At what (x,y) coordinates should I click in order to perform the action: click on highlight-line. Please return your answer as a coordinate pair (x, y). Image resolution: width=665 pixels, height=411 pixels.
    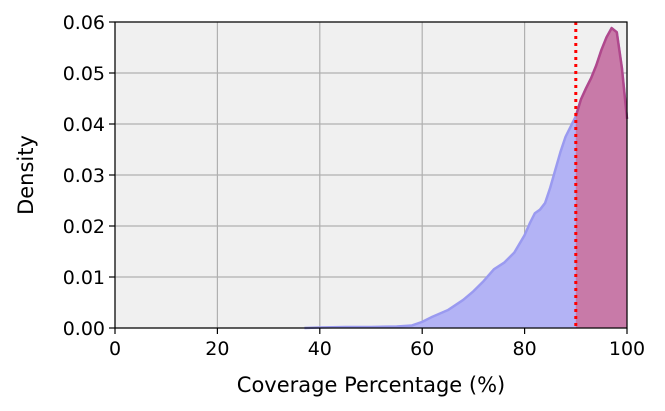
    Looking at the image, I should click on (601, 73).